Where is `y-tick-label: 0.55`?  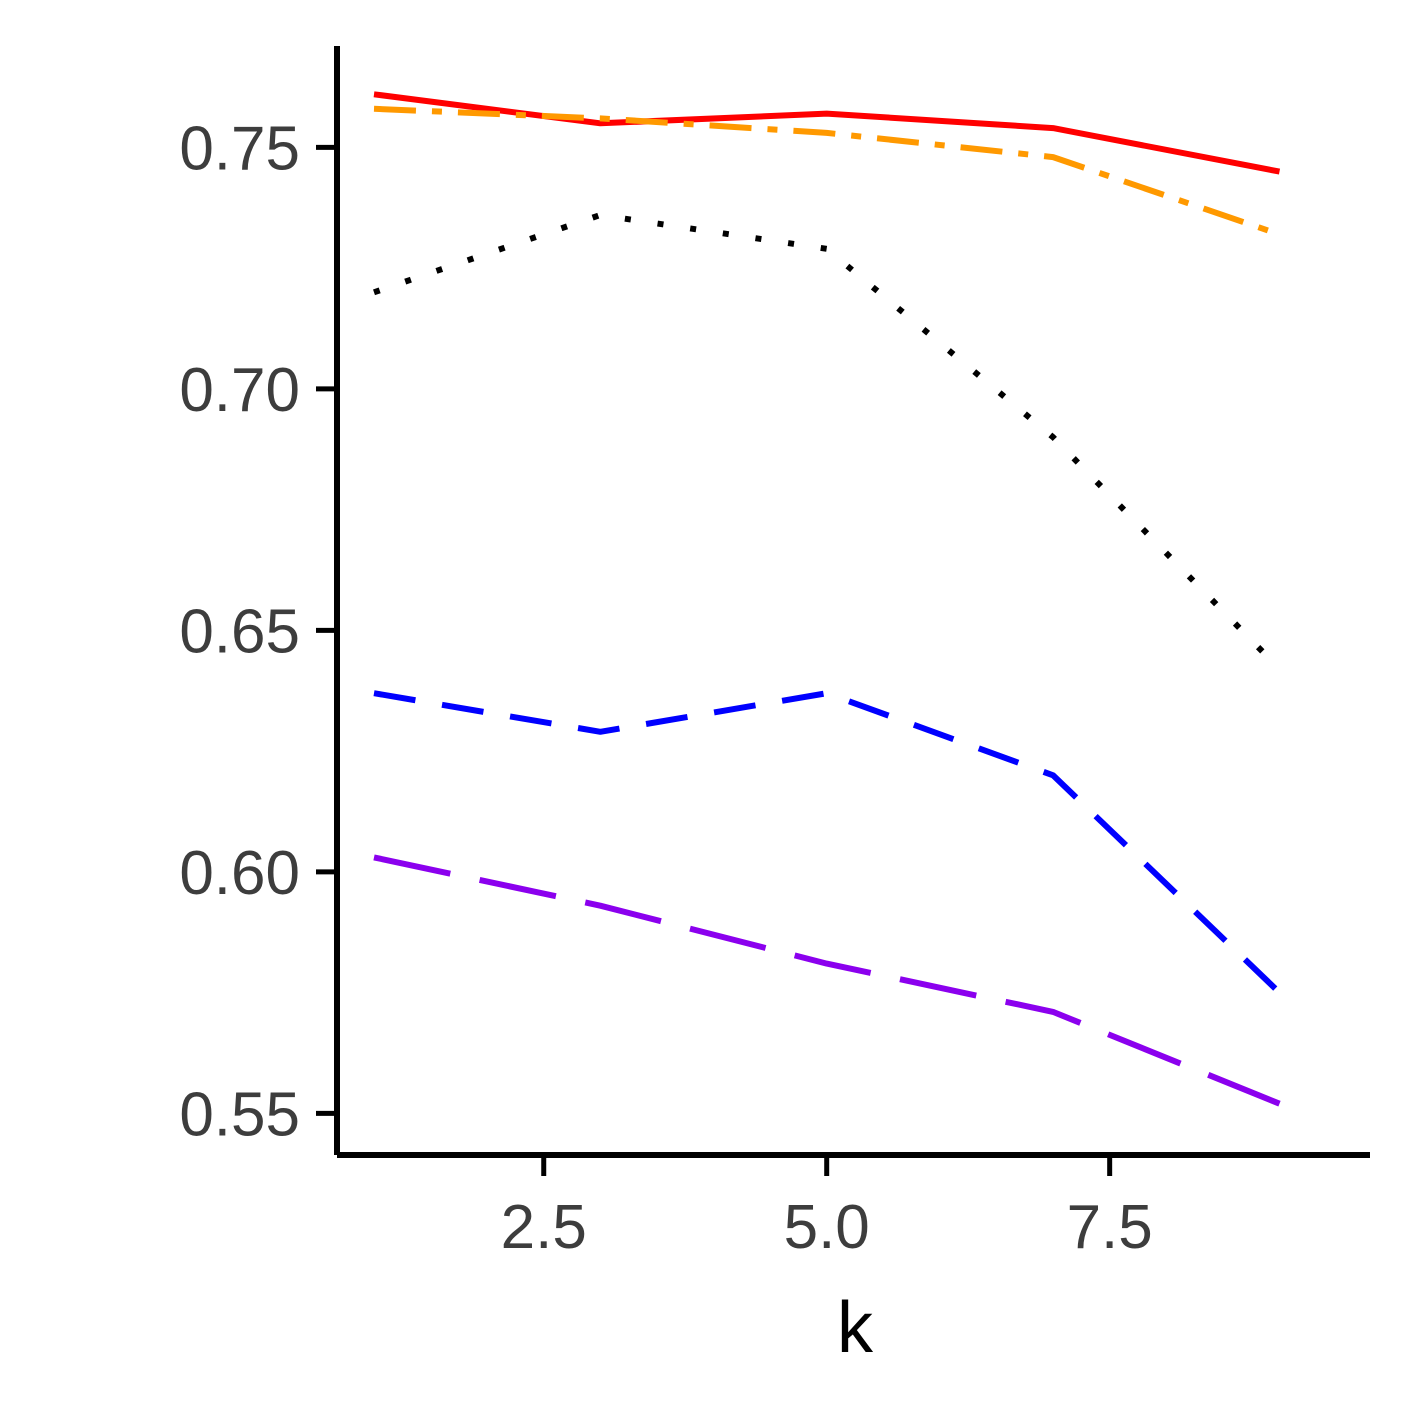
y-tick-label: 0.55 is located at coordinates (239, 1114).